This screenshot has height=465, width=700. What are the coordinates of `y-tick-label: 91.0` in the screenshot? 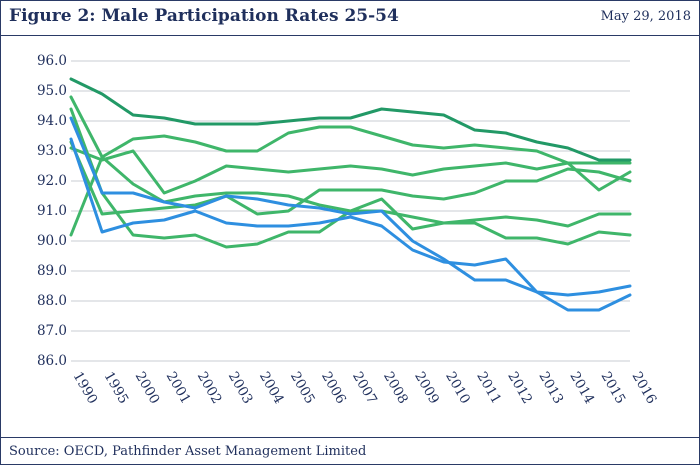 It's located at (52, 211).